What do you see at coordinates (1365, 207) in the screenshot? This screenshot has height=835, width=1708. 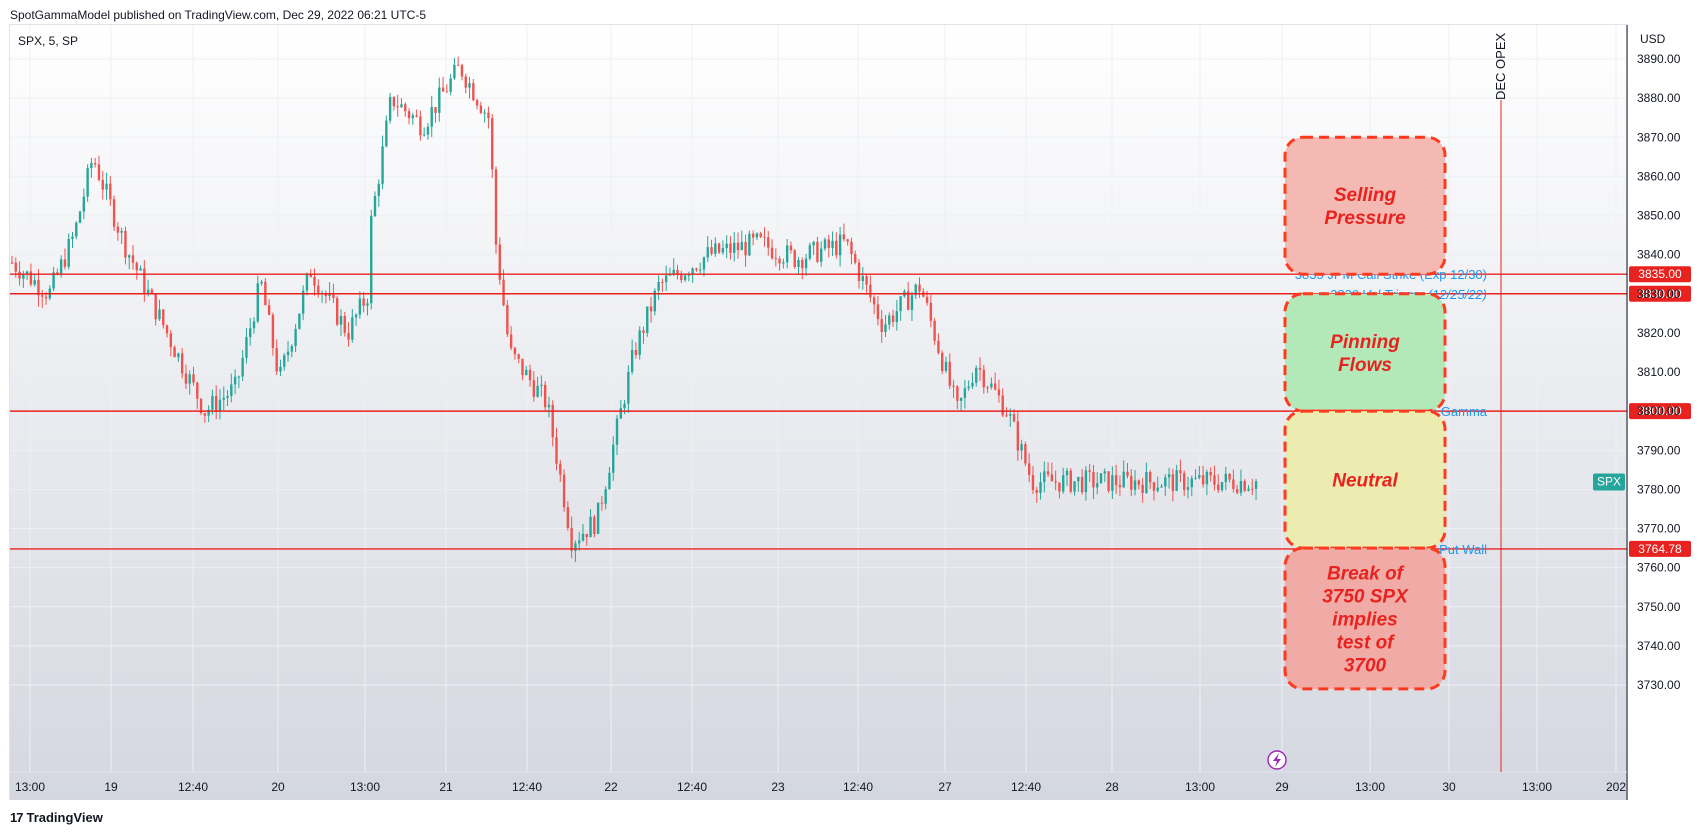 I see `zone-label: Selling Pressure` at bounding box center [1365, 207].